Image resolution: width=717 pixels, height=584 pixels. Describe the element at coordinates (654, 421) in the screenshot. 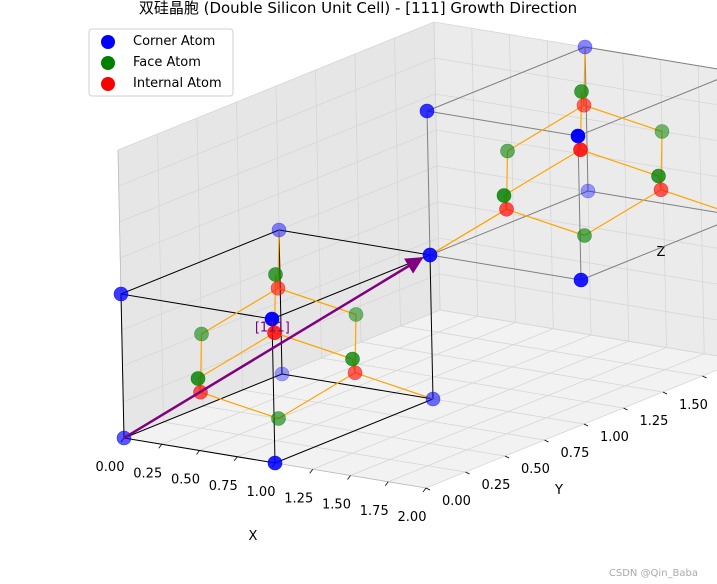

I see `y-tick-label: 1.25` at that location.